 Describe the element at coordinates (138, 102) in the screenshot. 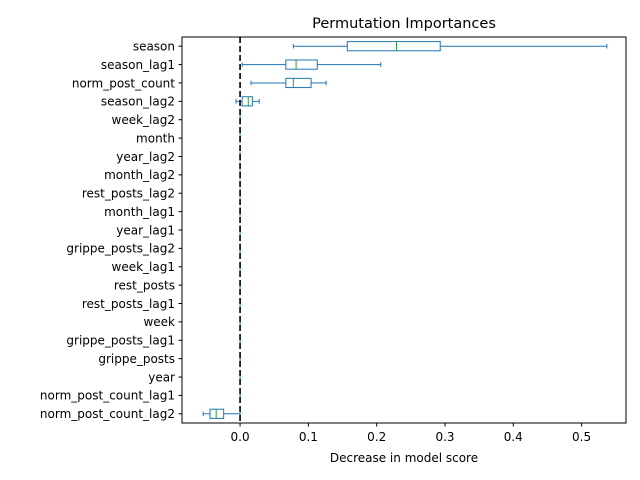

I see `y-tick-label: season_lag2` at that location.